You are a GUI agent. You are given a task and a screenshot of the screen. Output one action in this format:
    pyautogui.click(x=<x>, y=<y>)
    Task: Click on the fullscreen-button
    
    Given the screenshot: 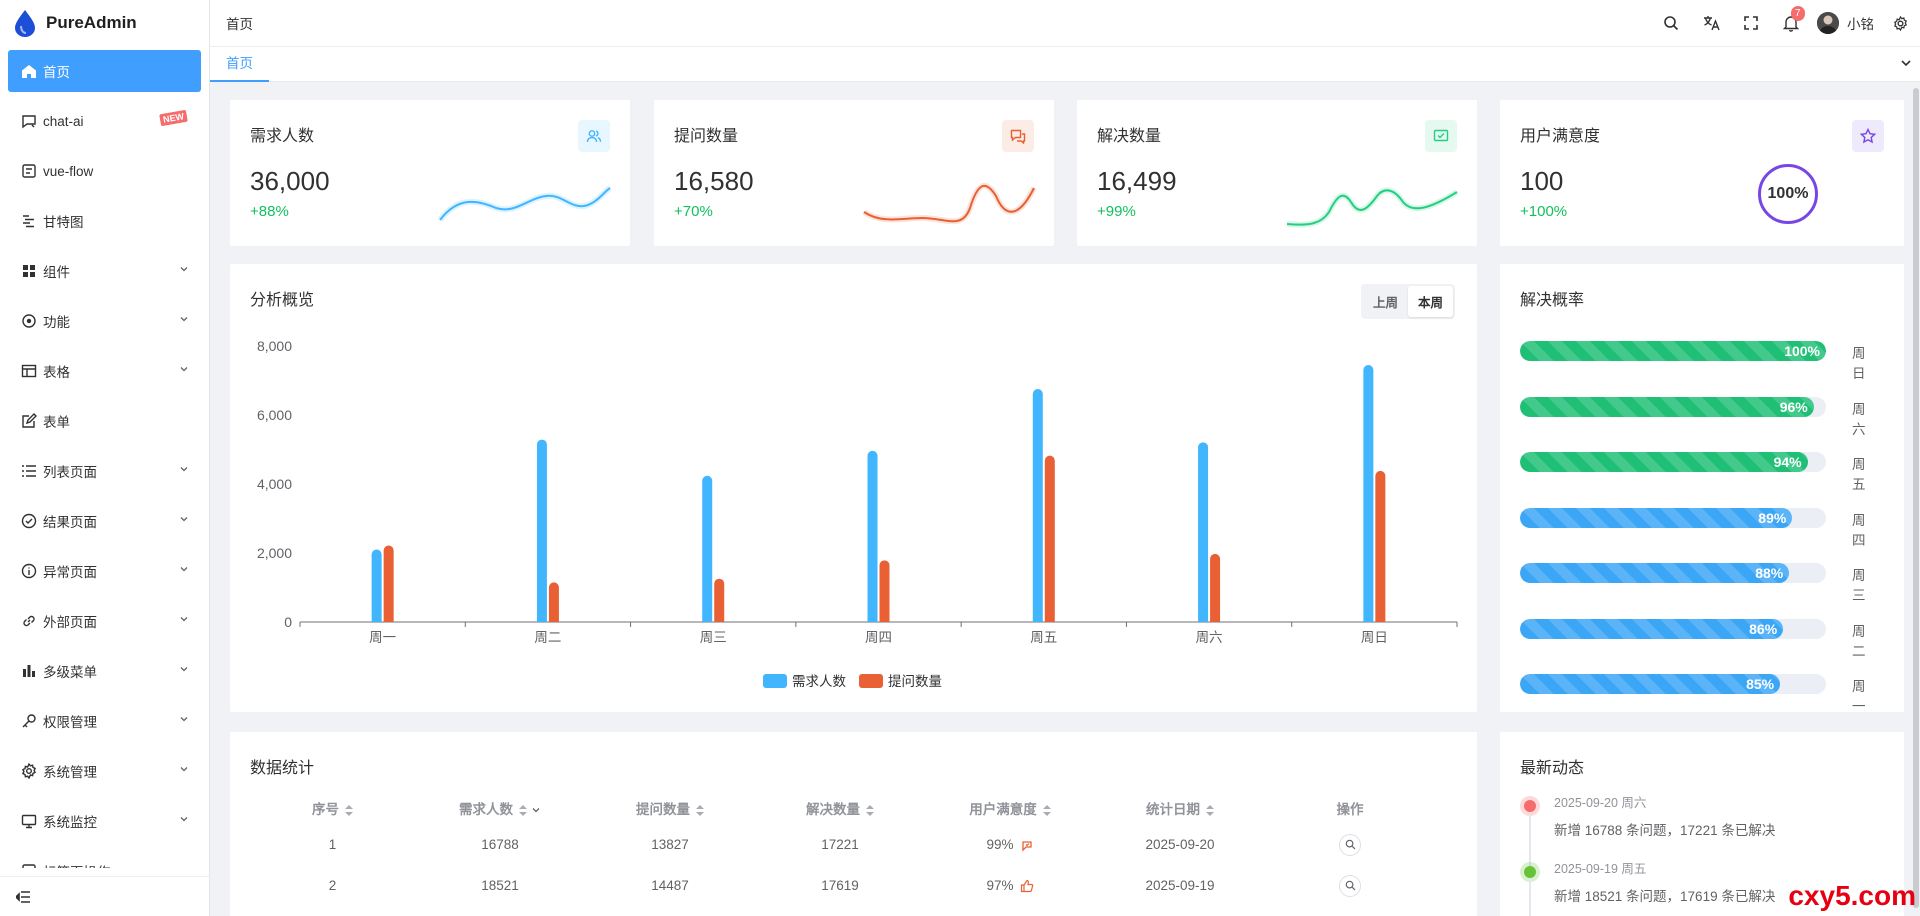 What is the action you would take?
    pyautogui.click(x=1751, y=23)
    